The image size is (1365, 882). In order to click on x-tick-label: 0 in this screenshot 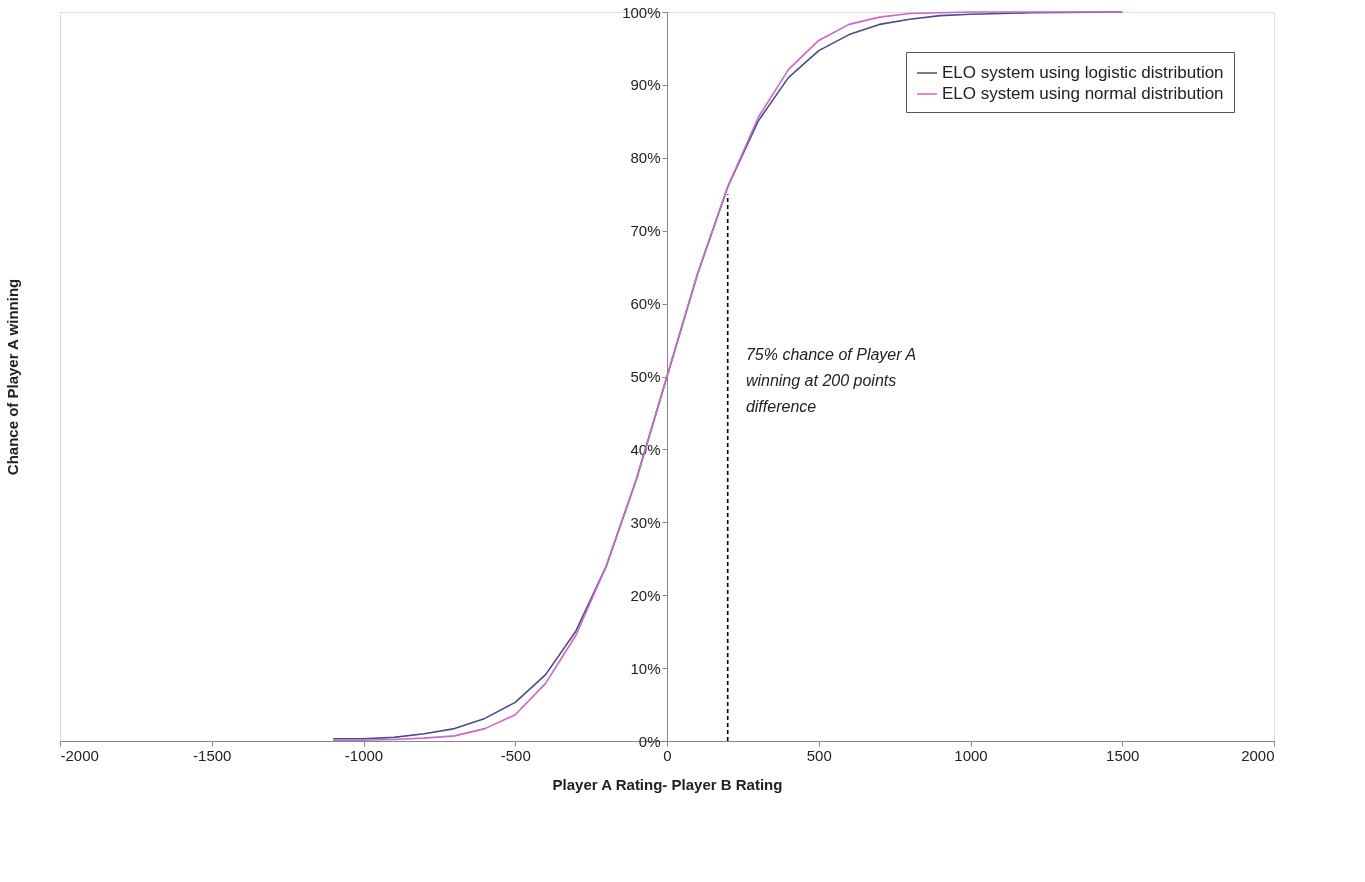, I will do `click(667, 755)`.